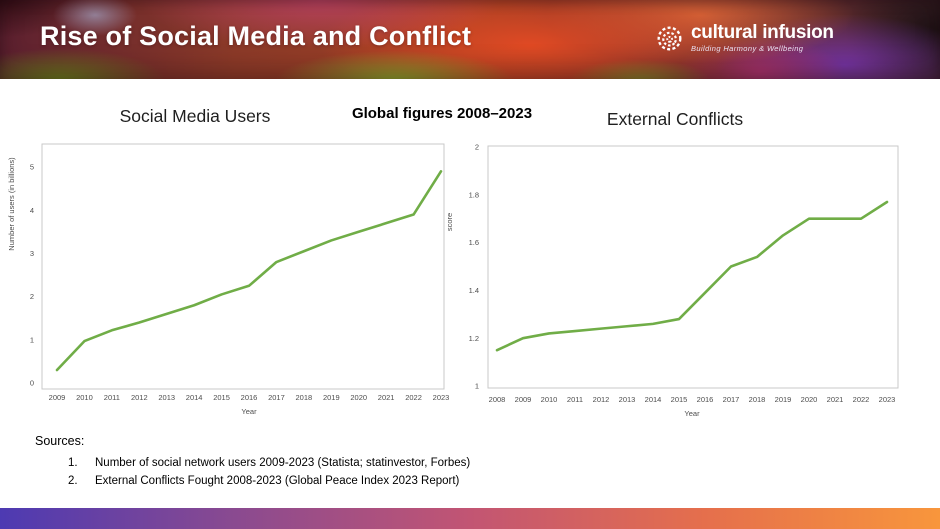 The width and height of the screenshot is (940, 529). Describe the element at coordinates (32, 253) in the screenshot. I see `svg-text: 3` at that location.